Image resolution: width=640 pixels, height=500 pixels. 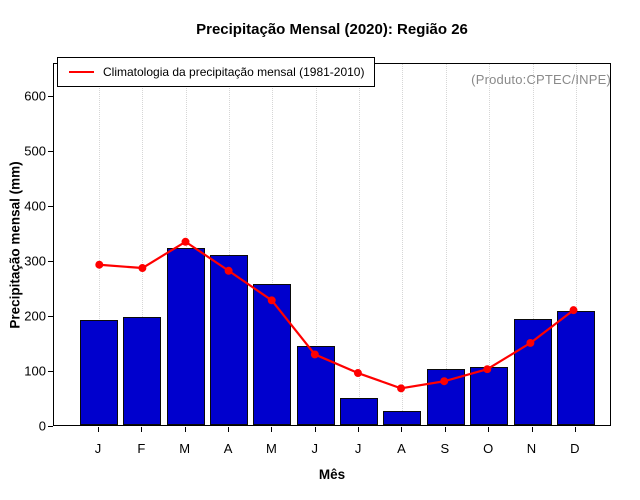 What do you see at coordinates (575, 448) in the screenshot?
I see `x-tick-label: D` at bounding box center [575, 448].